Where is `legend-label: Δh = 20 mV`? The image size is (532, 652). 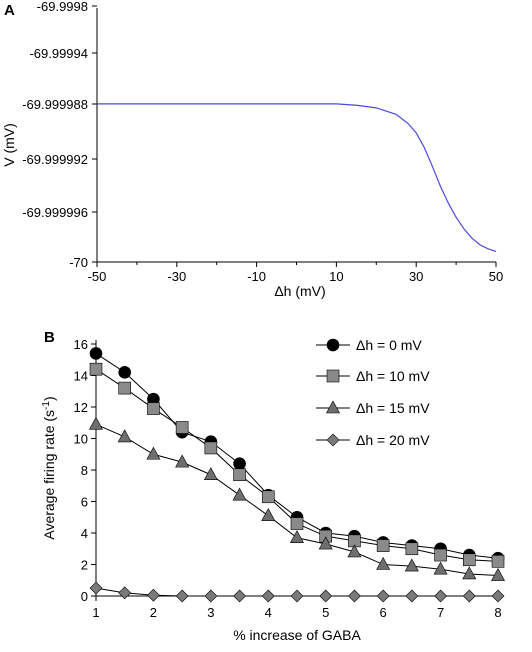
legend-label: Δh = 20 mV is located at coordinates (393, 440).